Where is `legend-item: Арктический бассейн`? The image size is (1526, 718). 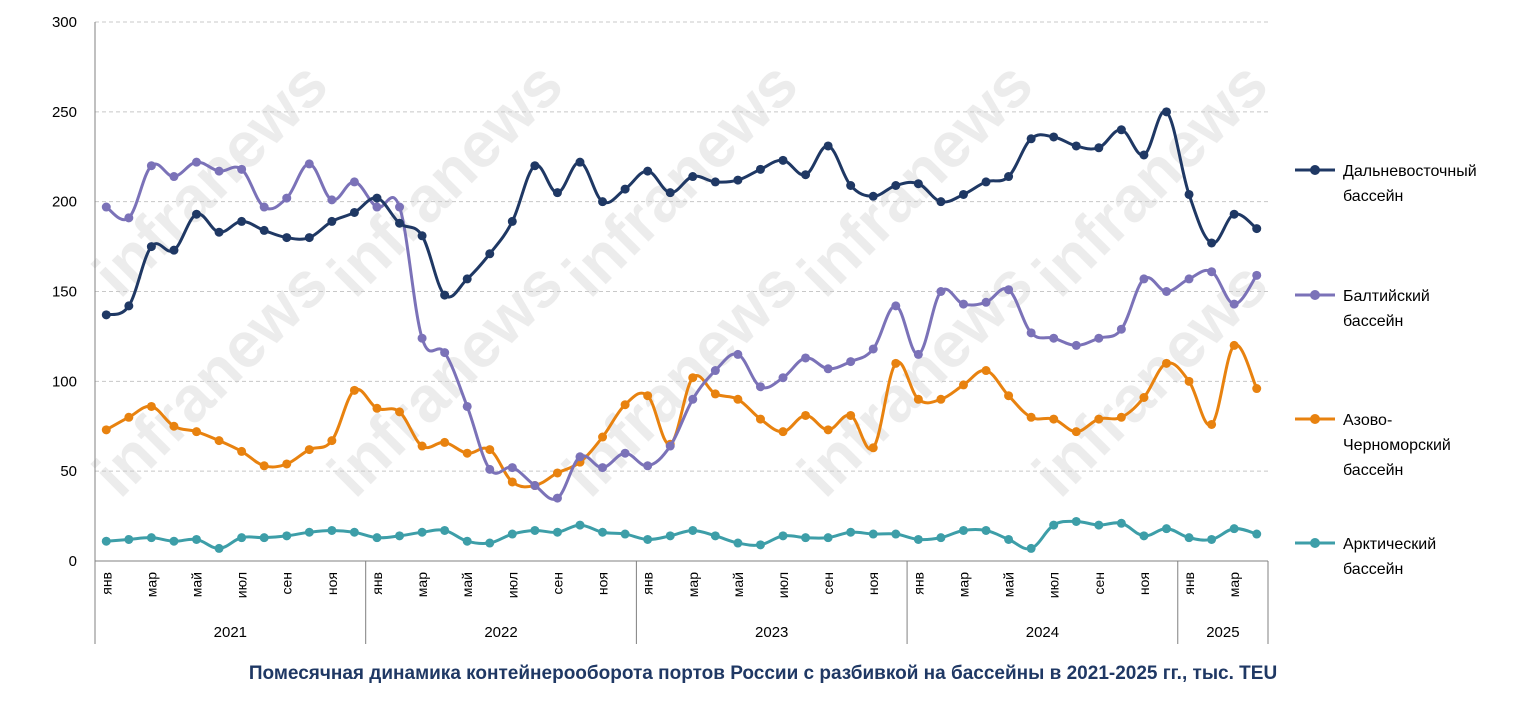
legend-item: Арктический бассейн is located at coordinates (1365, 557).